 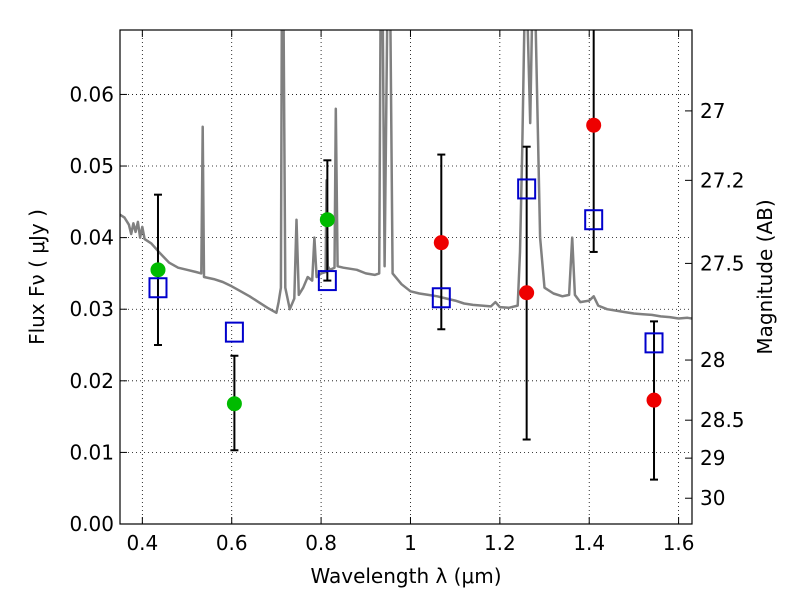 What do you see at coordinates (91, 238) in the screenshot?
I see `y-tick-label: 0.04` at bounding box center [91, 238].